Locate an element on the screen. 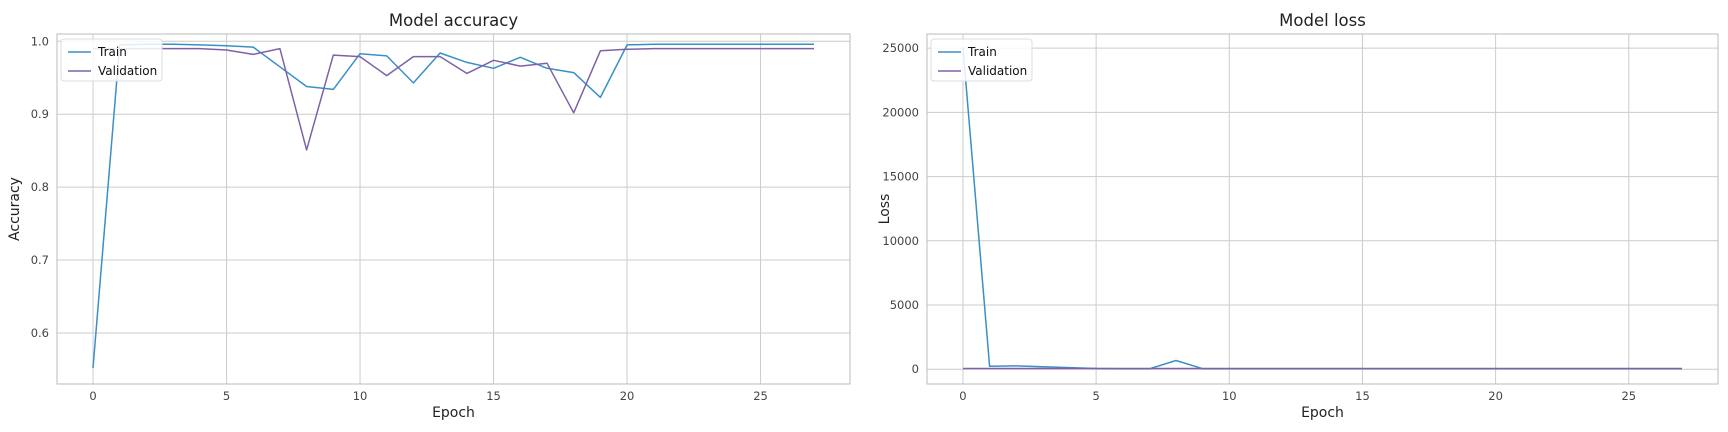 This screenshot has height=432, width=1728. y-tick-label: 0.7 is located at coordinates (40, 260).